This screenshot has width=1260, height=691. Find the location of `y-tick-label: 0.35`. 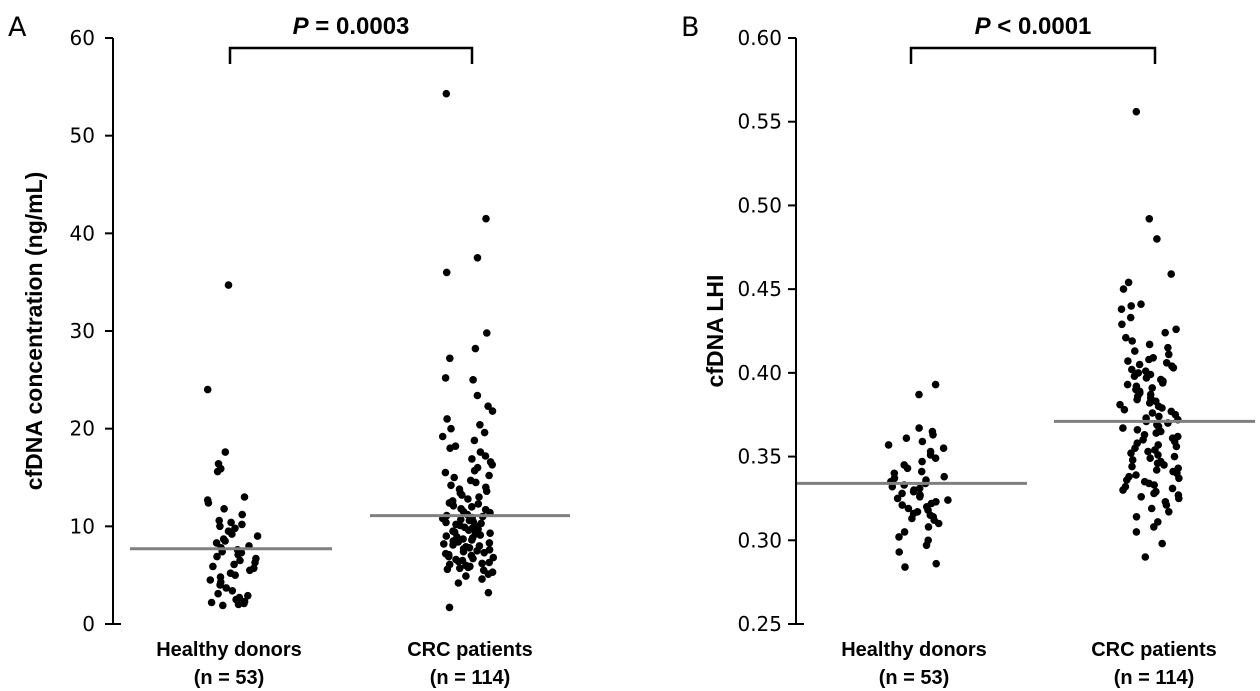

y-tick-label: 0.35 is located at coordinates (759, 457).